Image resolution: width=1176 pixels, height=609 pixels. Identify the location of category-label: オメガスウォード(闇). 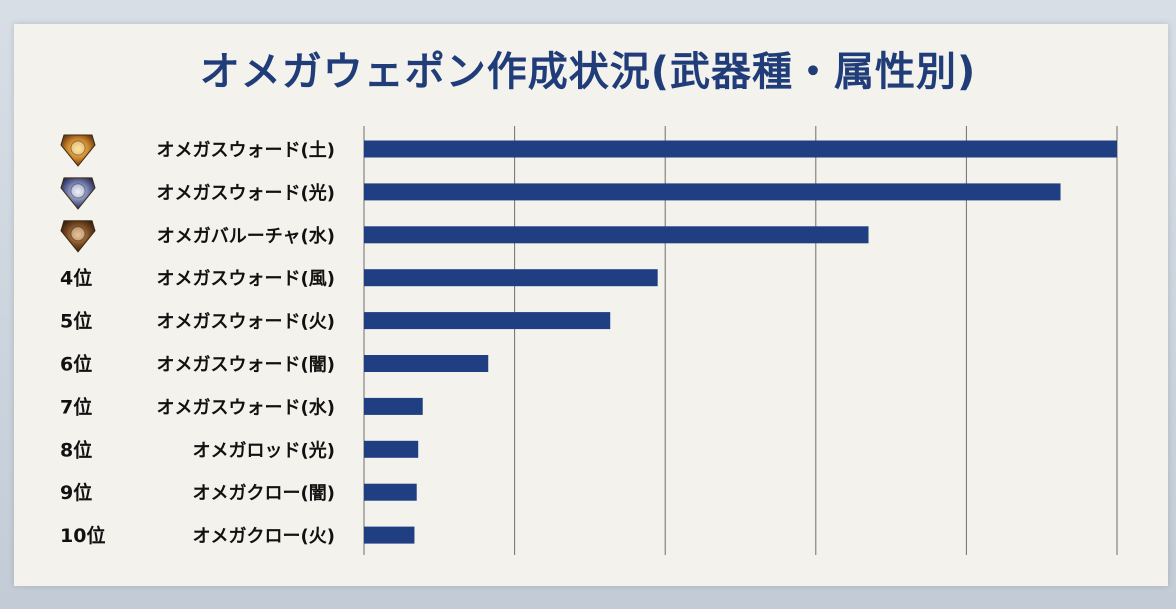
(246, 365).